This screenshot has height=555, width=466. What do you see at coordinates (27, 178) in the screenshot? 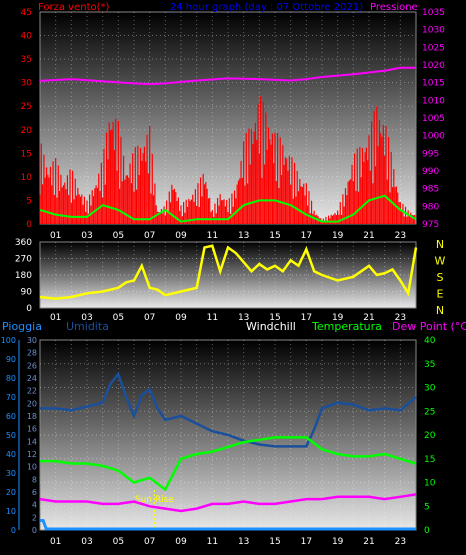
I see `wind-tick-label: 10` at bounding box center [27, 178].